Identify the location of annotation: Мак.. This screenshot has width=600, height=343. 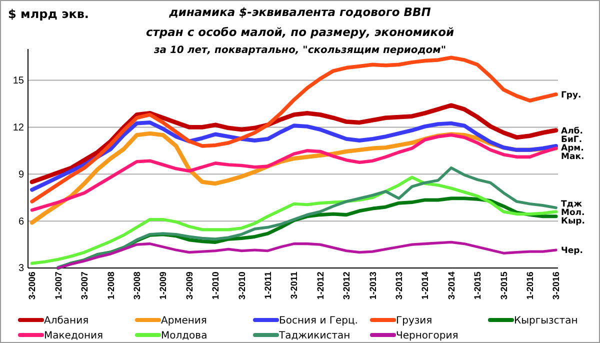
(572, 157).